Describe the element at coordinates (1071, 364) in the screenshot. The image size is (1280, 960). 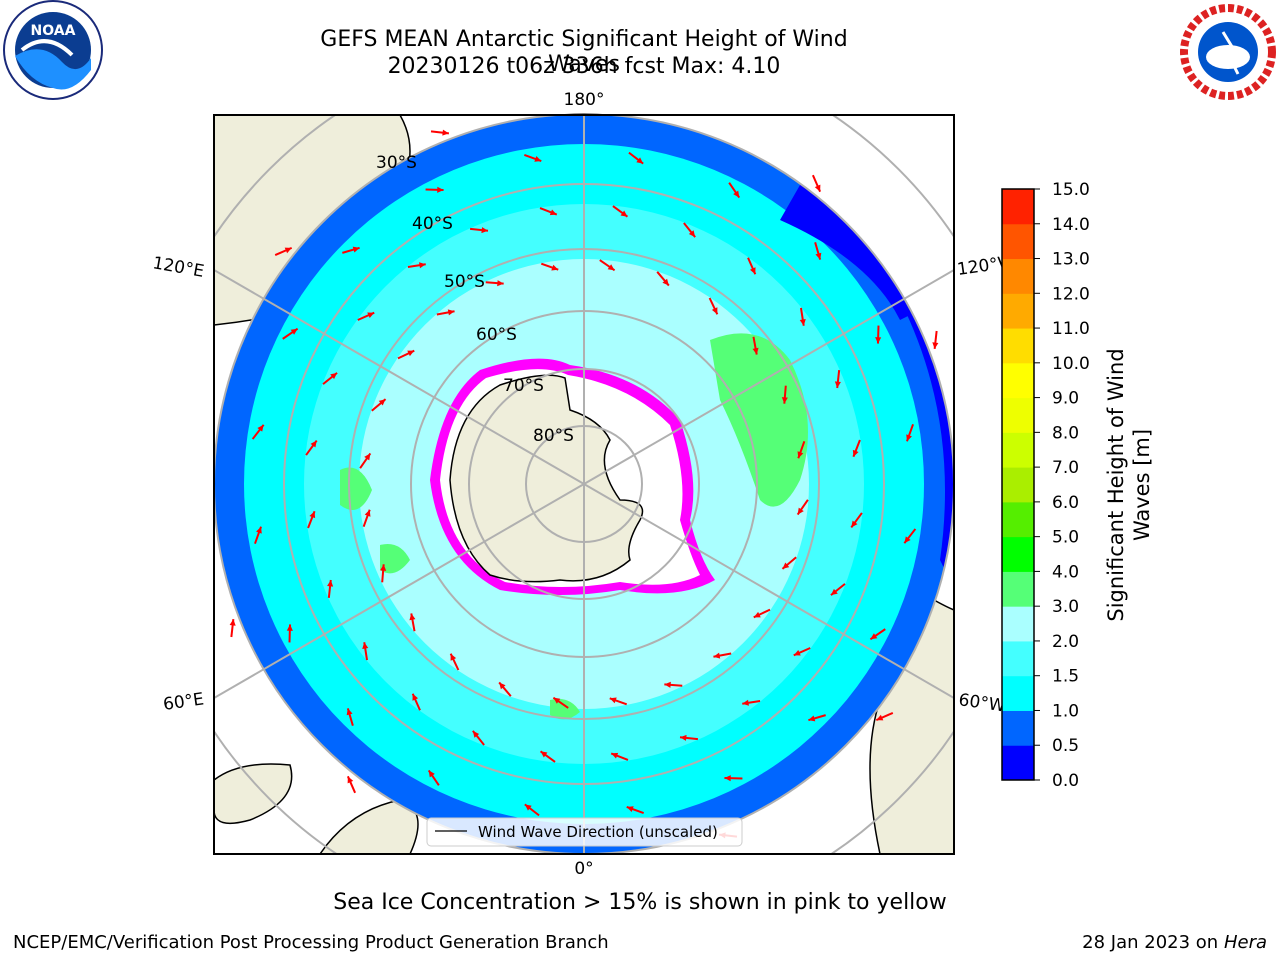
I see `colorbar-tick-label: 10.0` at that location.